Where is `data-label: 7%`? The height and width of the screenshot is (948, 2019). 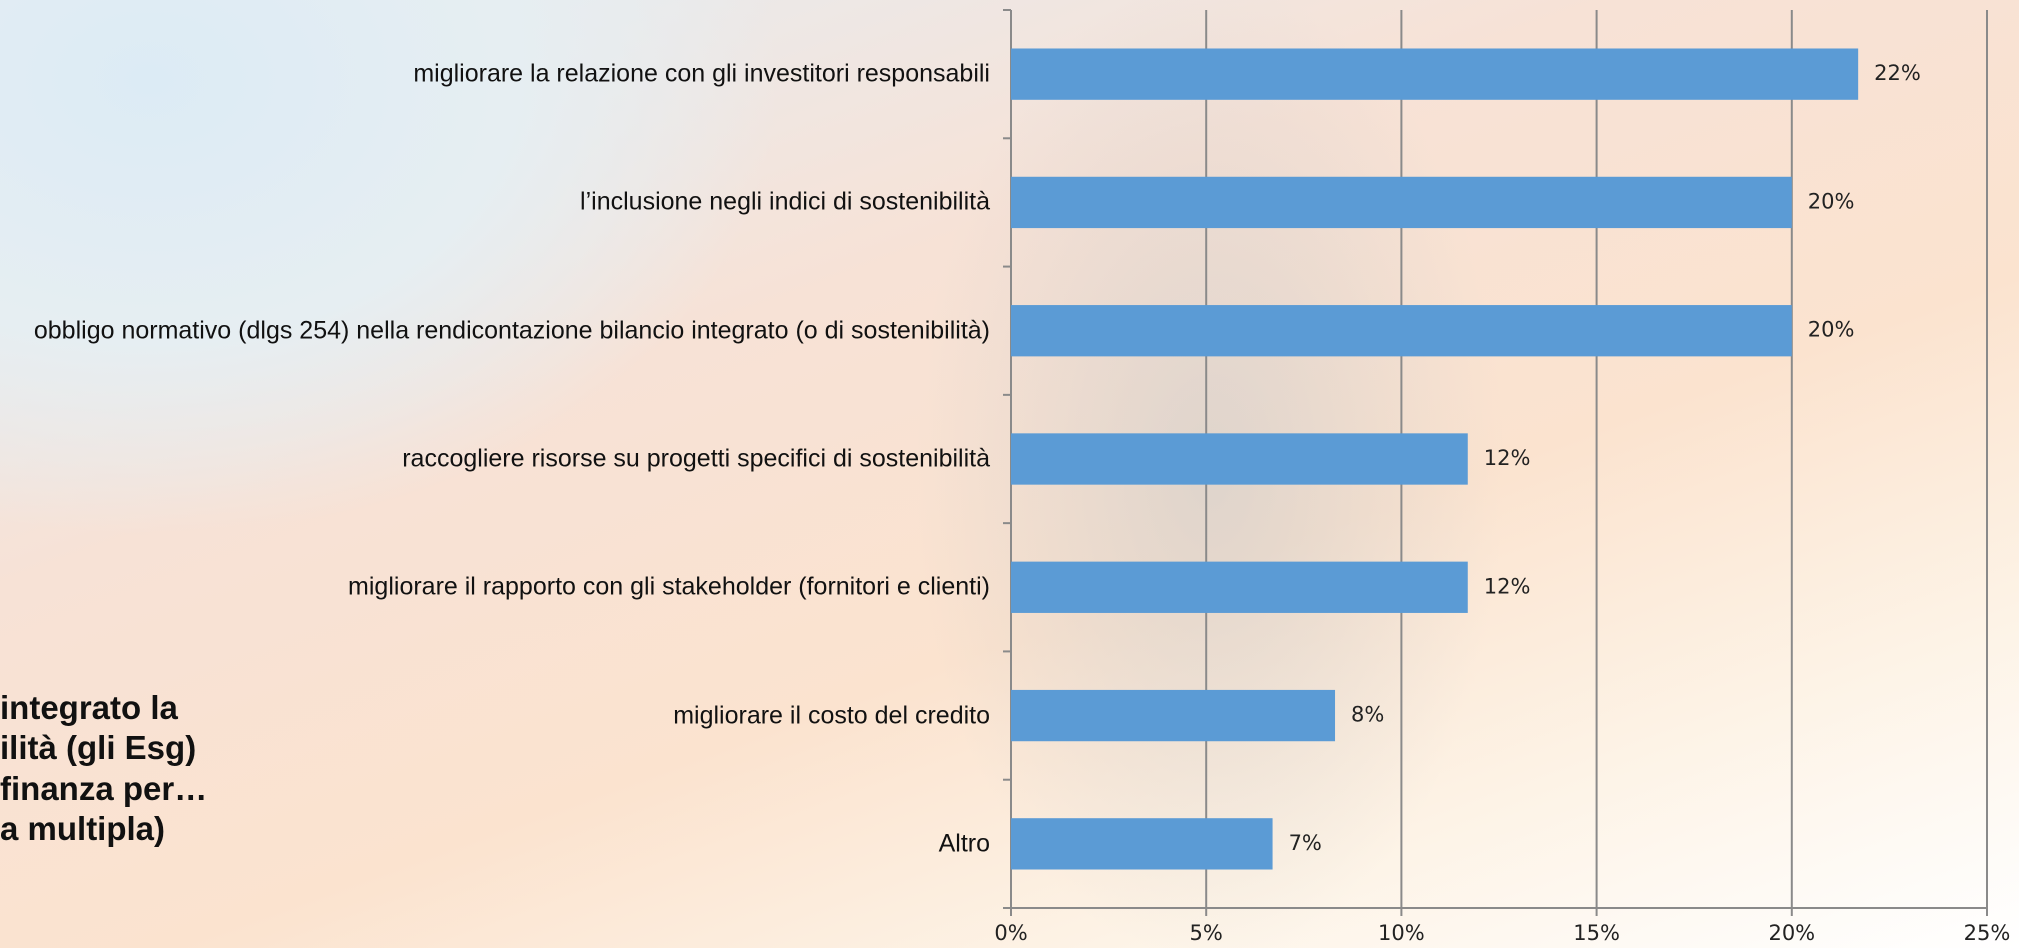 data-label: 7% is located at coordinates (1305, 843).